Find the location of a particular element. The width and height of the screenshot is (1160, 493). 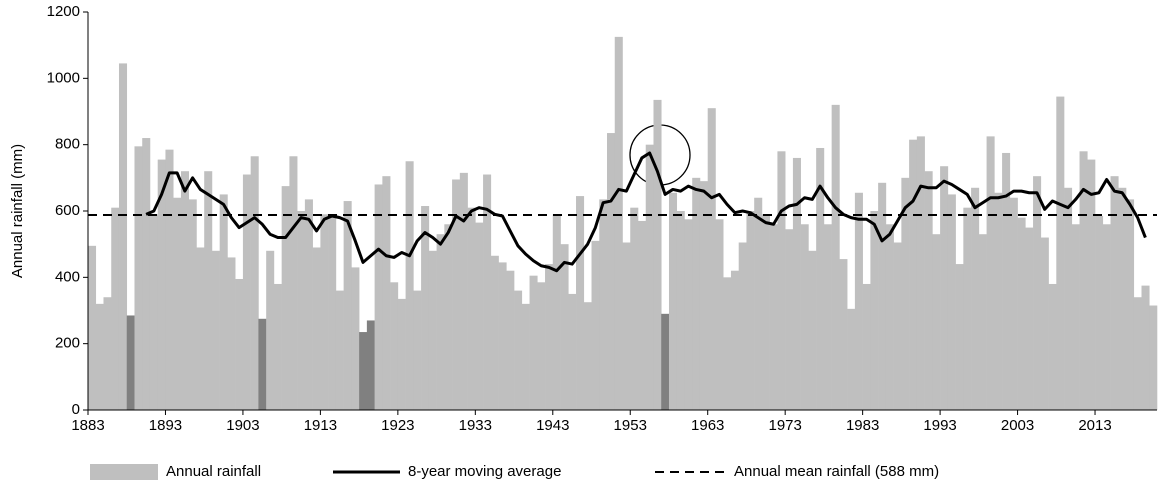

legend-label: Annual rainfall is located at coordinates (213, 471).